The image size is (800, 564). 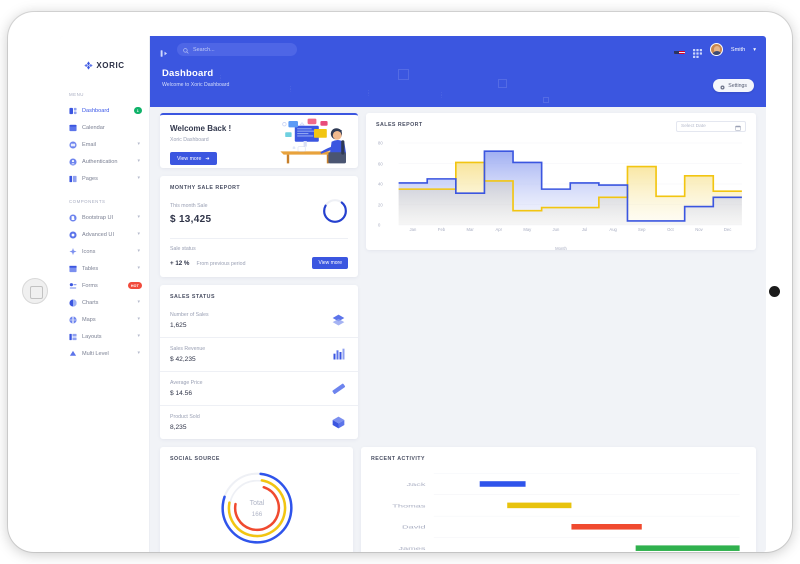 I want to click on topbar-right: Smith ▾, so click(x=714, y=50).